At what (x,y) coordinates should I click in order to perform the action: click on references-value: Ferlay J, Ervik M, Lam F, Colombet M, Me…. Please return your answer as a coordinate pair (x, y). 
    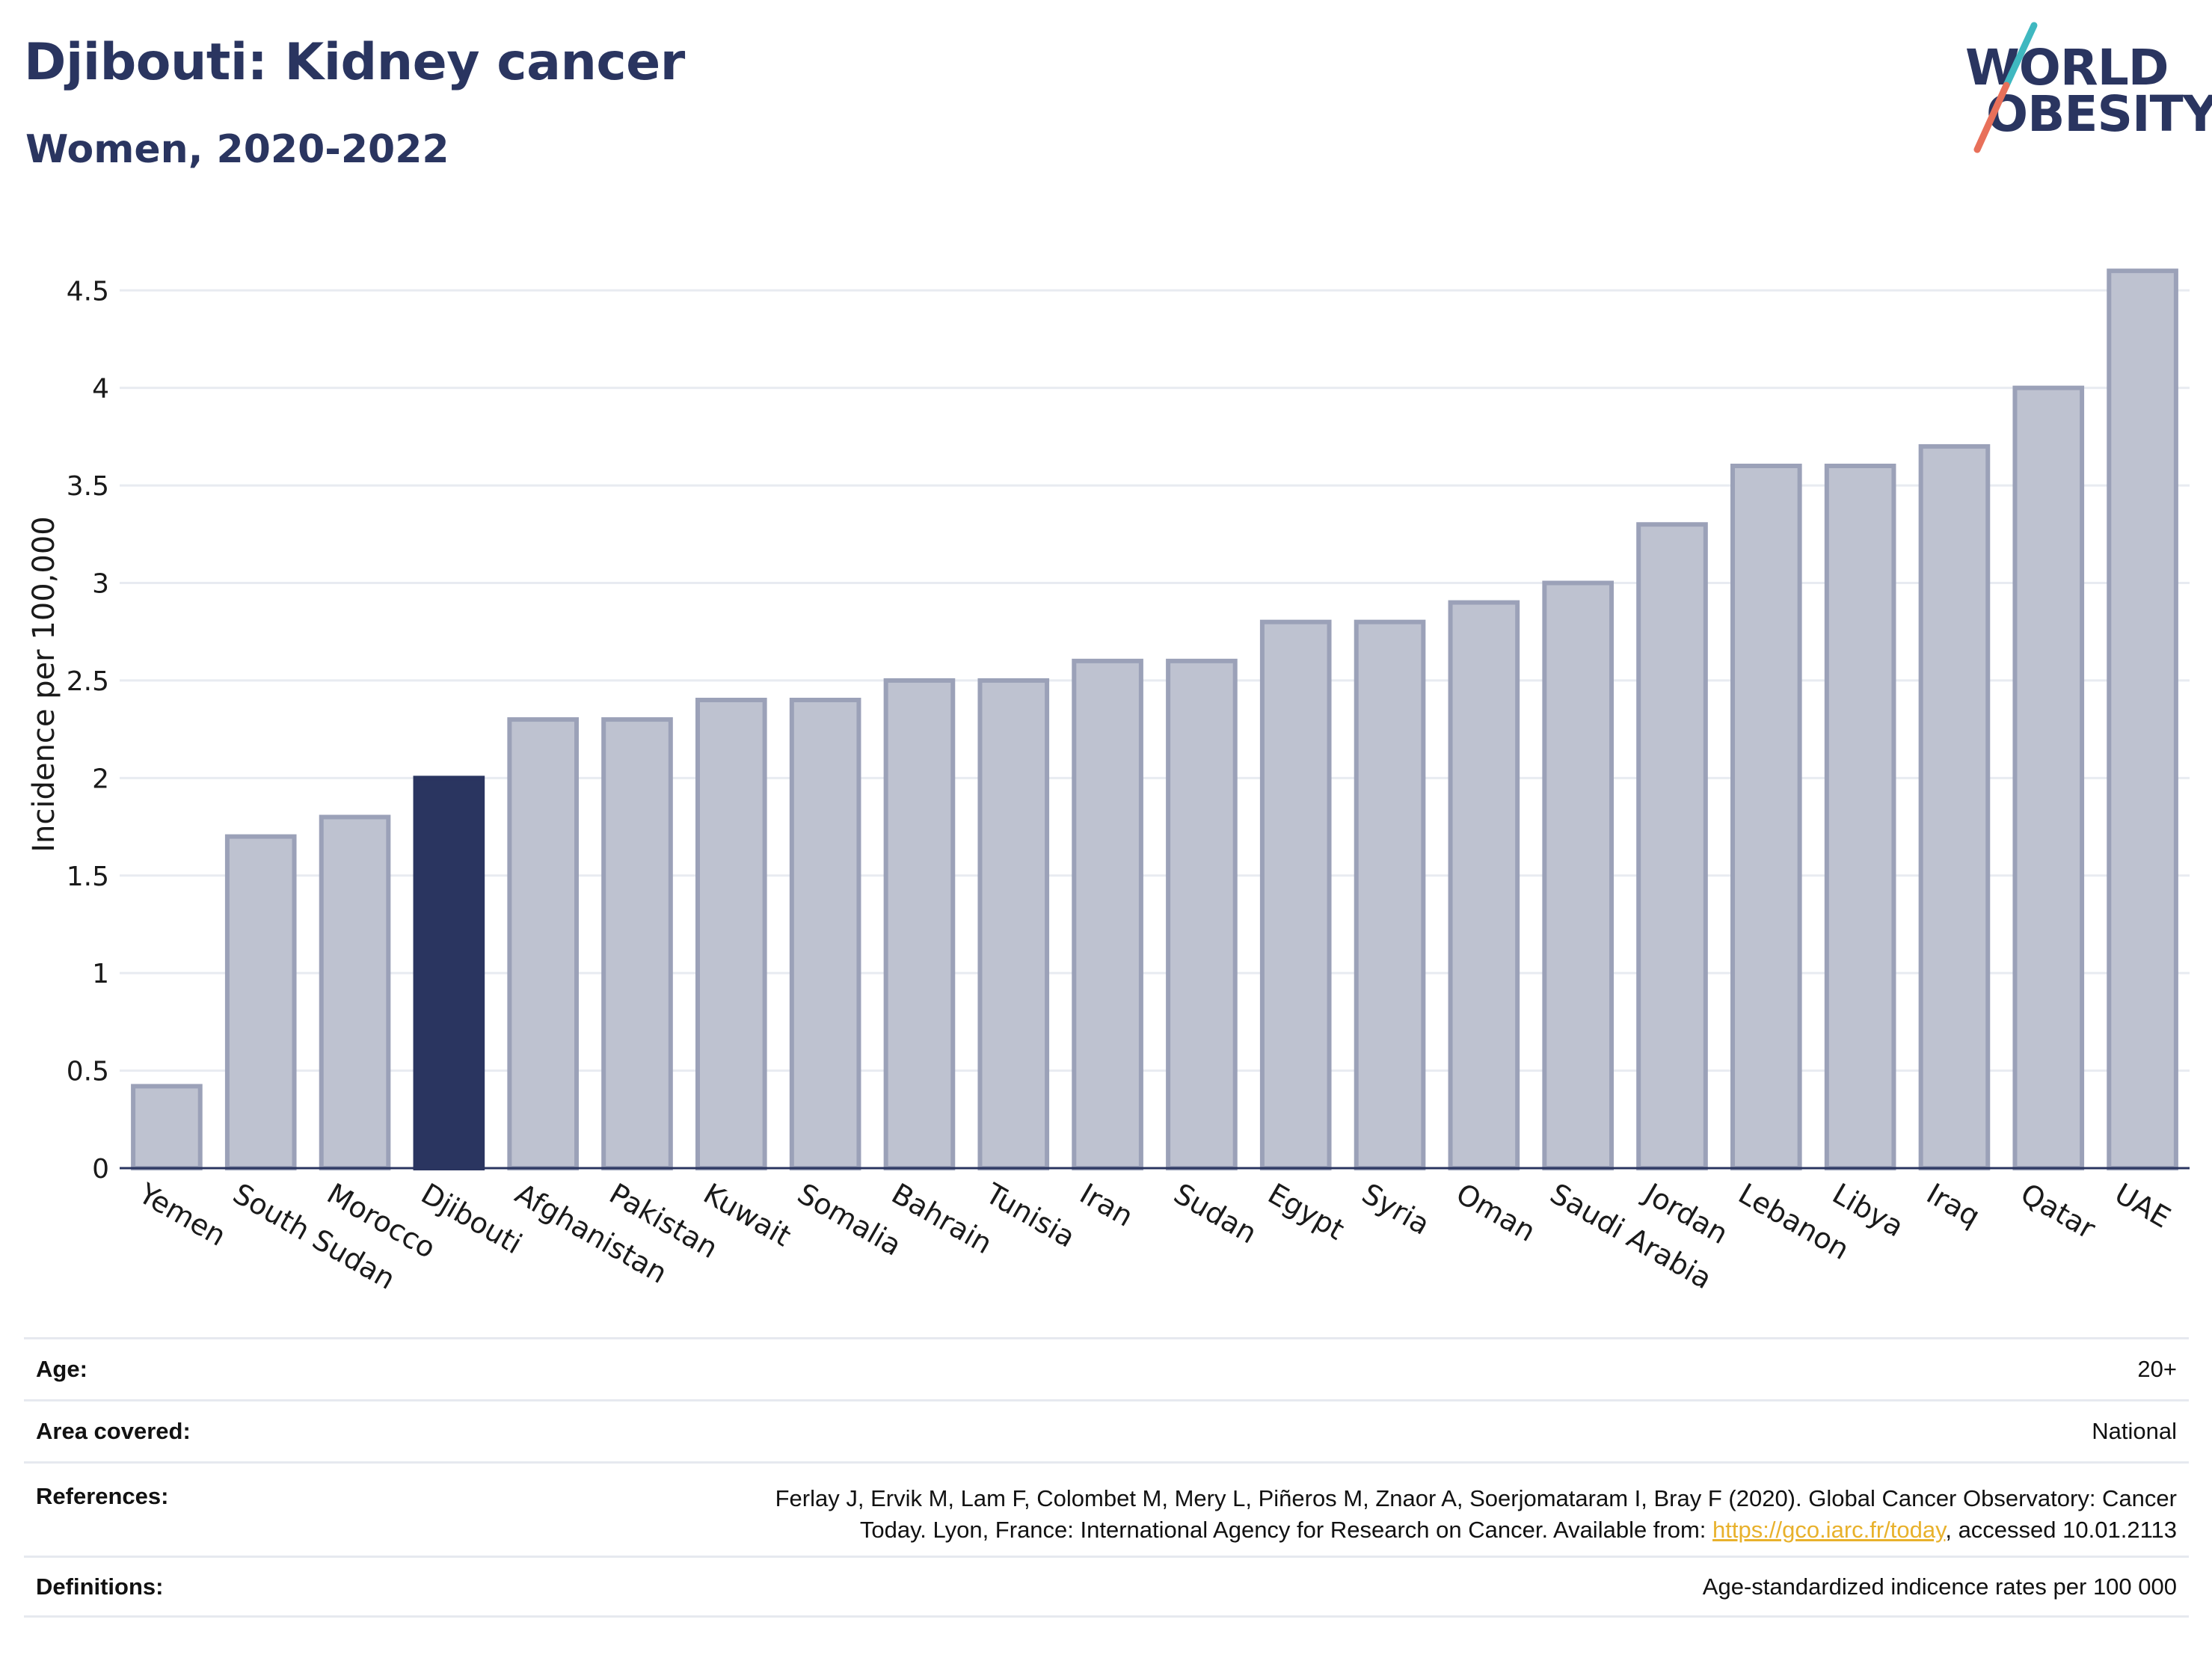
    Looking at the image, I should click on (1476, 1514).